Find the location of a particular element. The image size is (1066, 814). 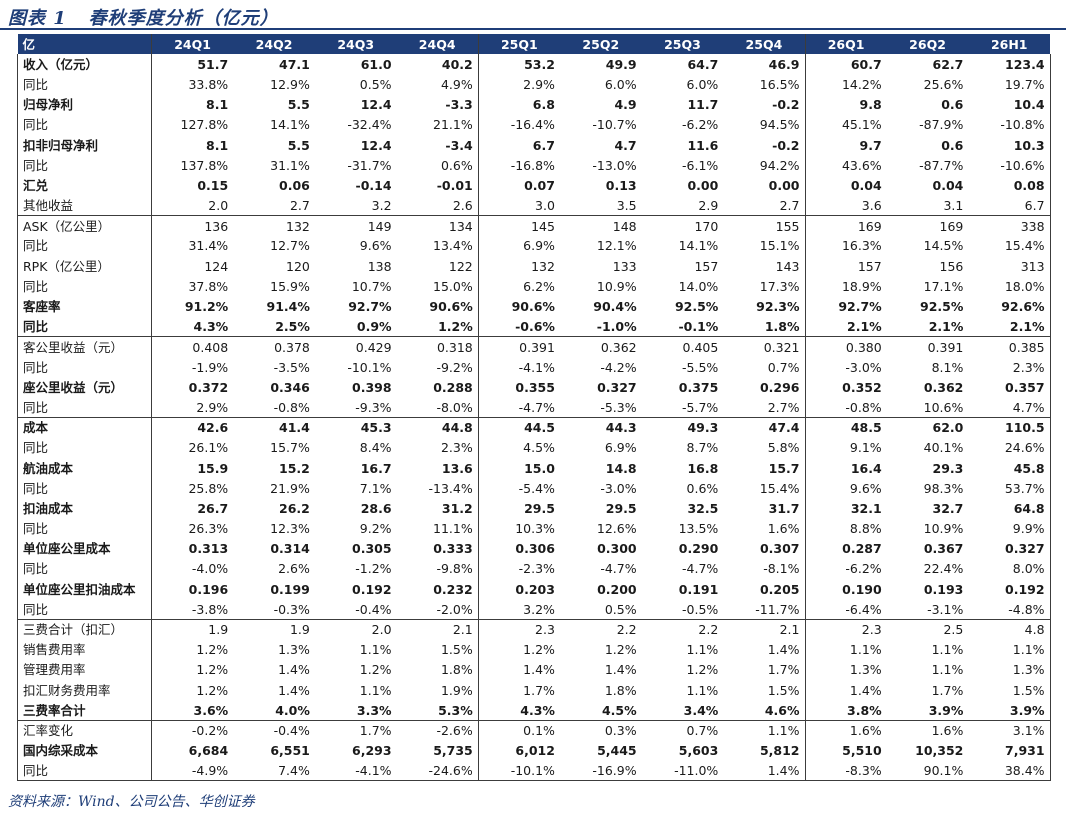

table-cell: 0.08 is located at coordinates (1009, 185).